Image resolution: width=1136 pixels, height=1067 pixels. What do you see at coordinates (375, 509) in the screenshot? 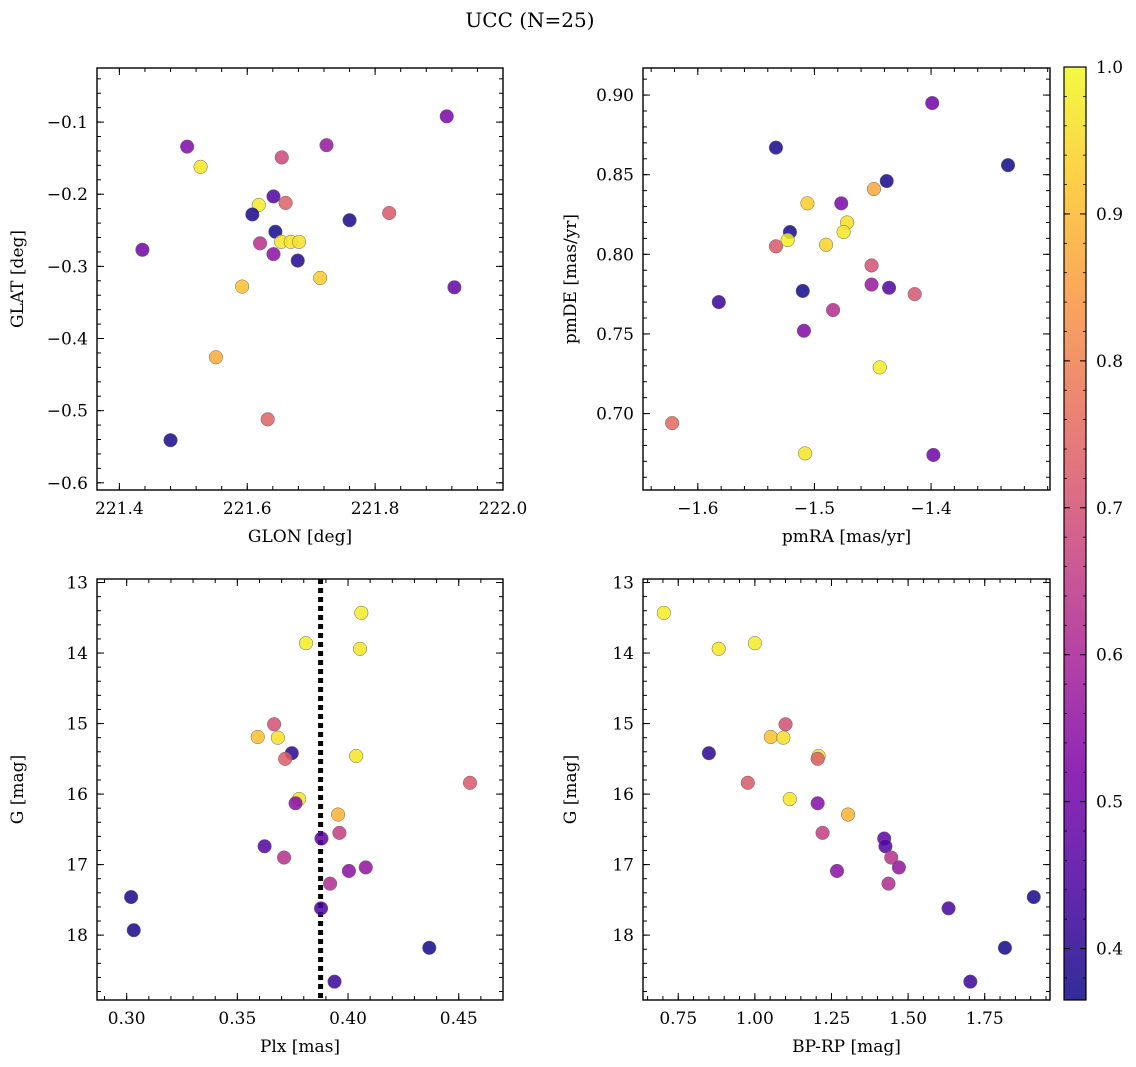
I see `x-tick-label: 221.8` at bounding box center [375, 509].